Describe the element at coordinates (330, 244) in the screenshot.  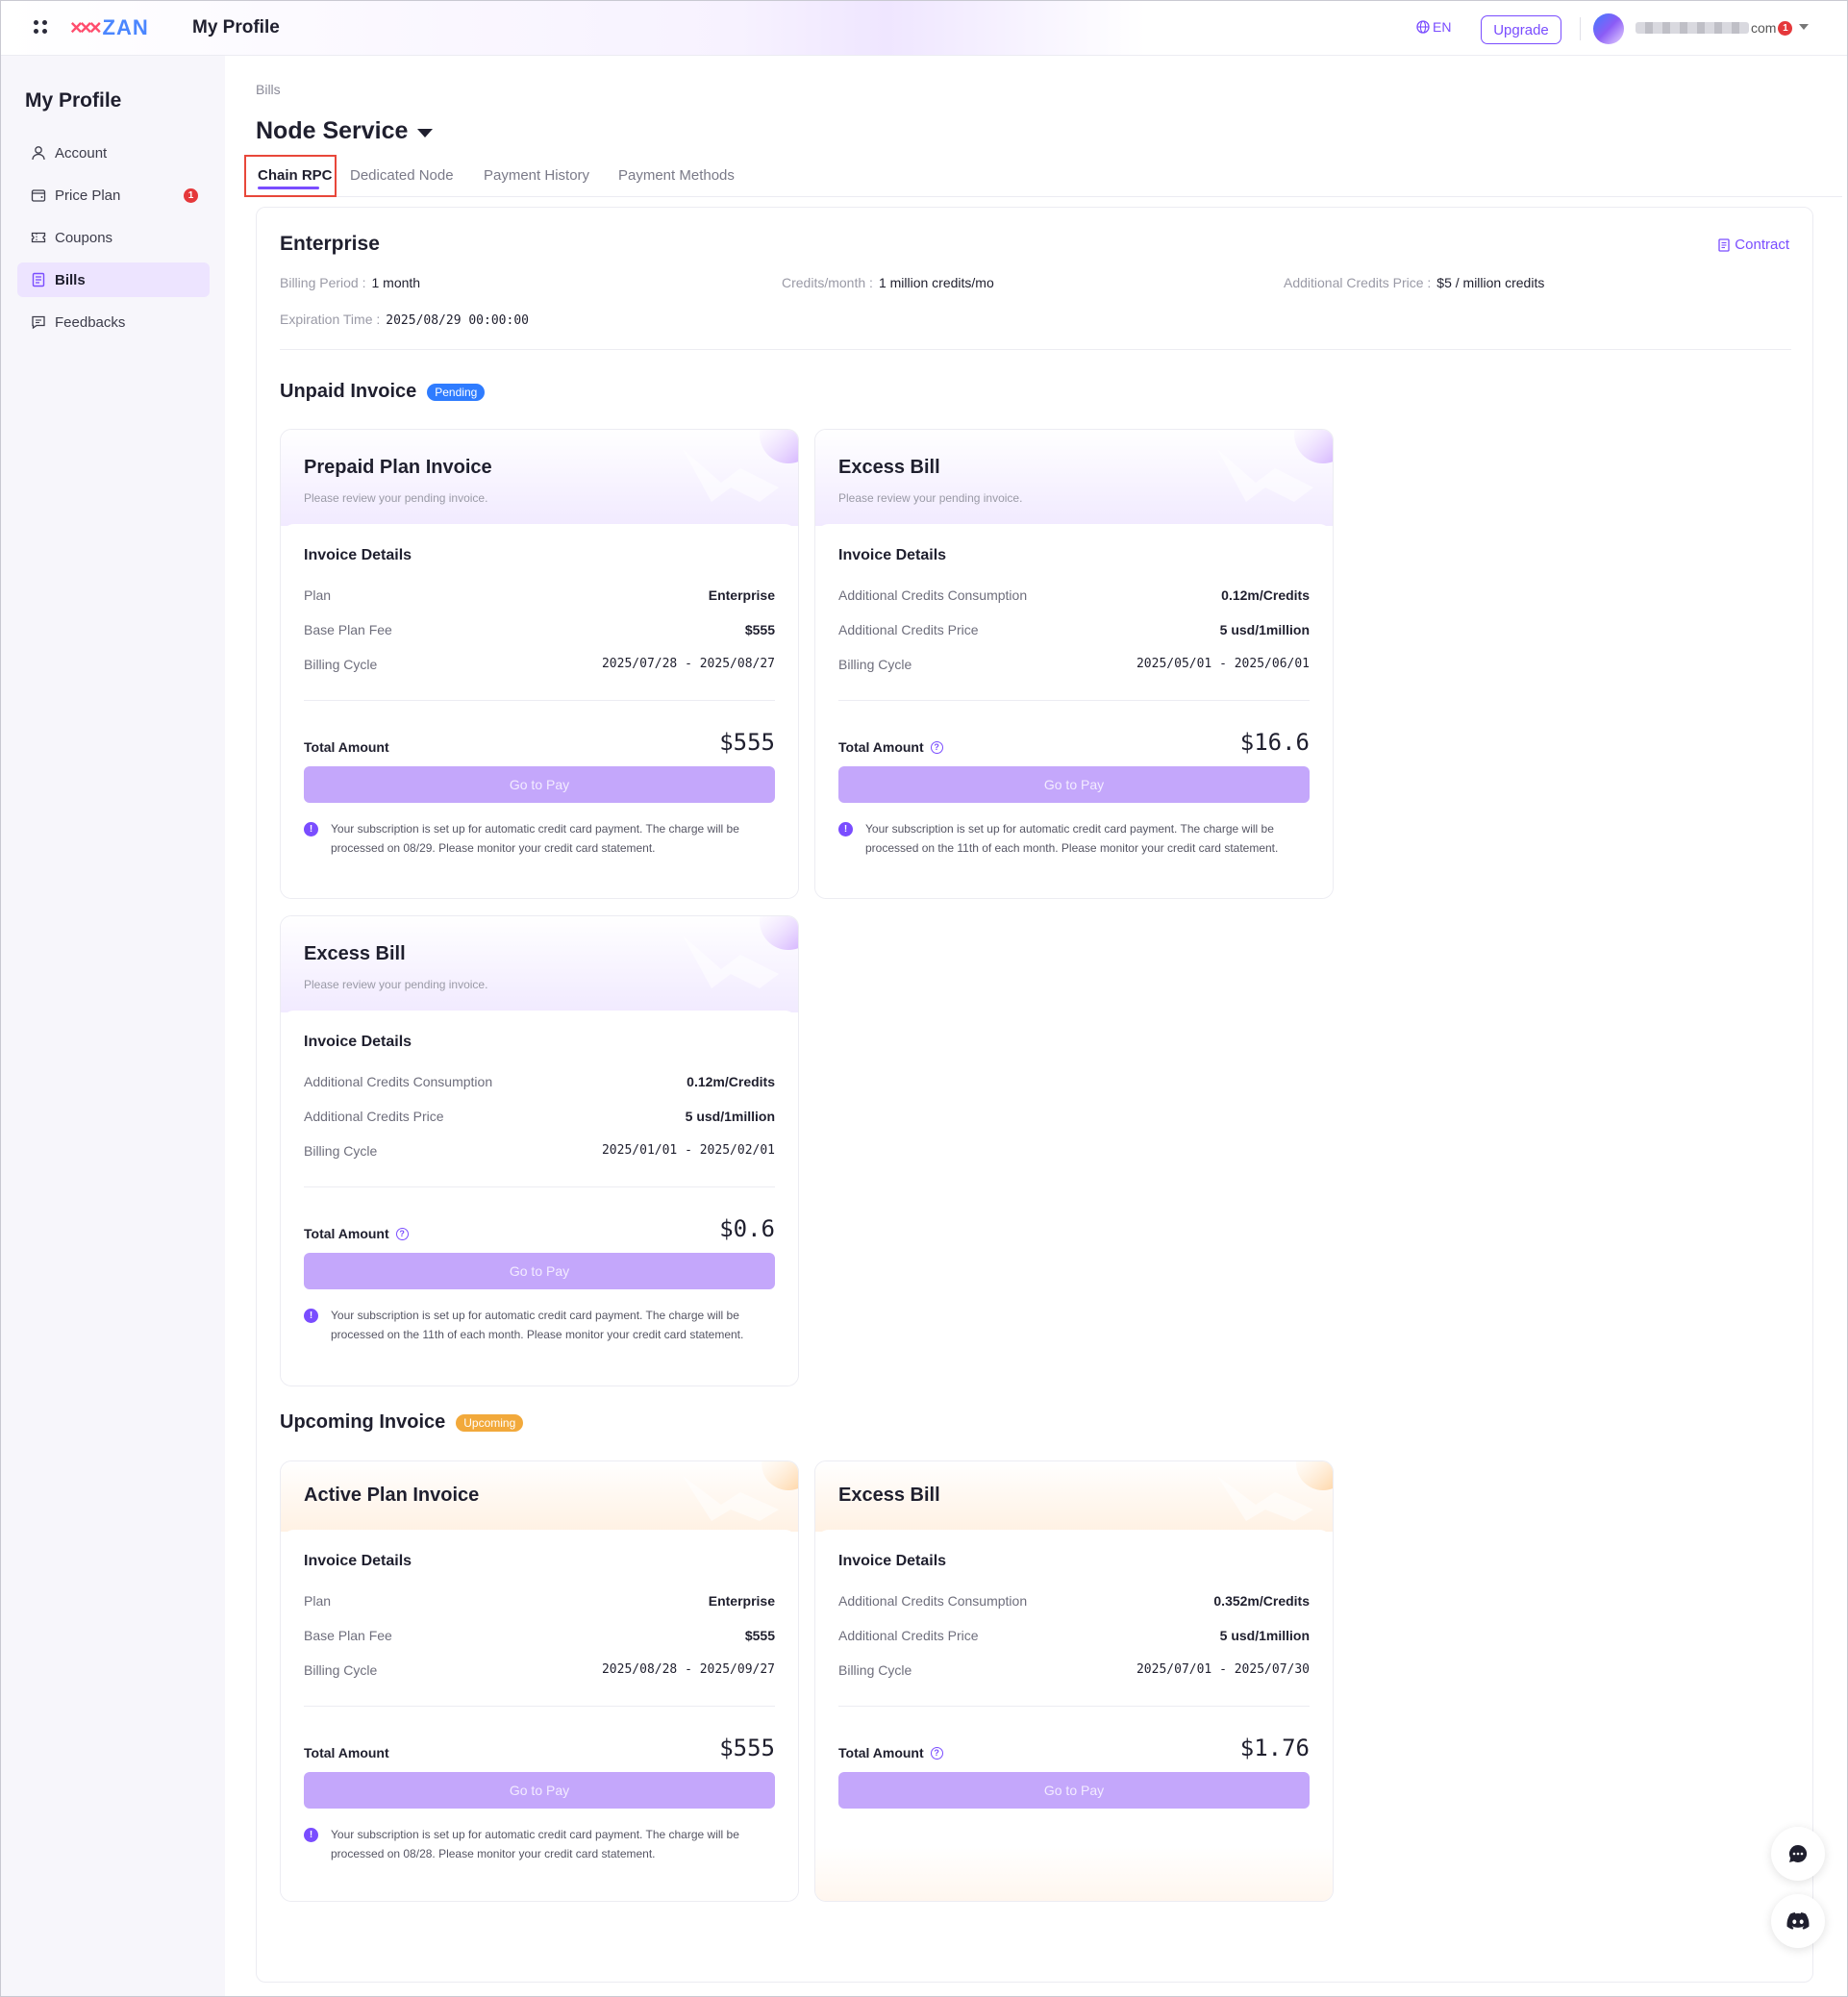
I see `plan-name: Enterprise` at that location.